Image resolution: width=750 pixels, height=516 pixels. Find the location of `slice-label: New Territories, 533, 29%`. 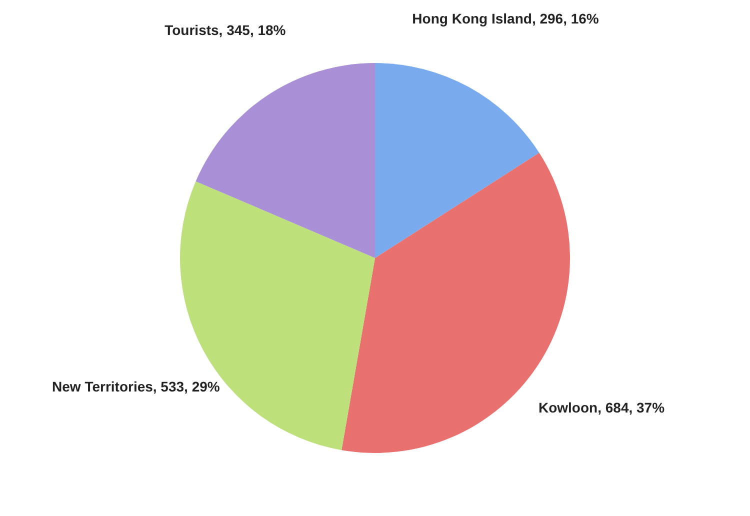

slice-label: New Territories, 533, 29% is located at coordinates (136, 386).